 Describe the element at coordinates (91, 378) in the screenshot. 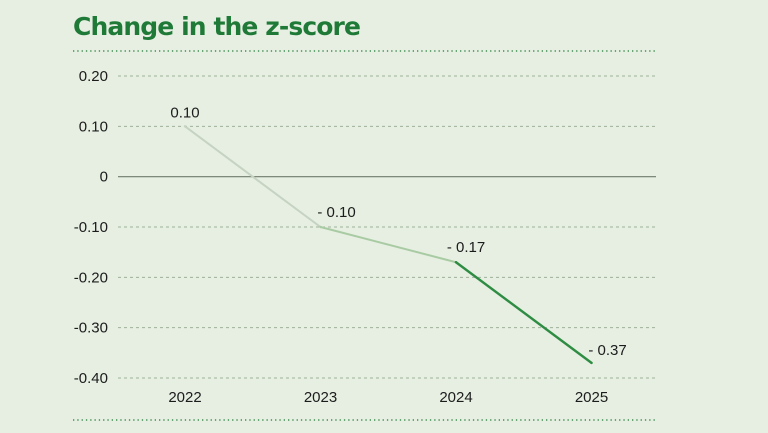

I see `y-tick-label: -0.40` at that location.